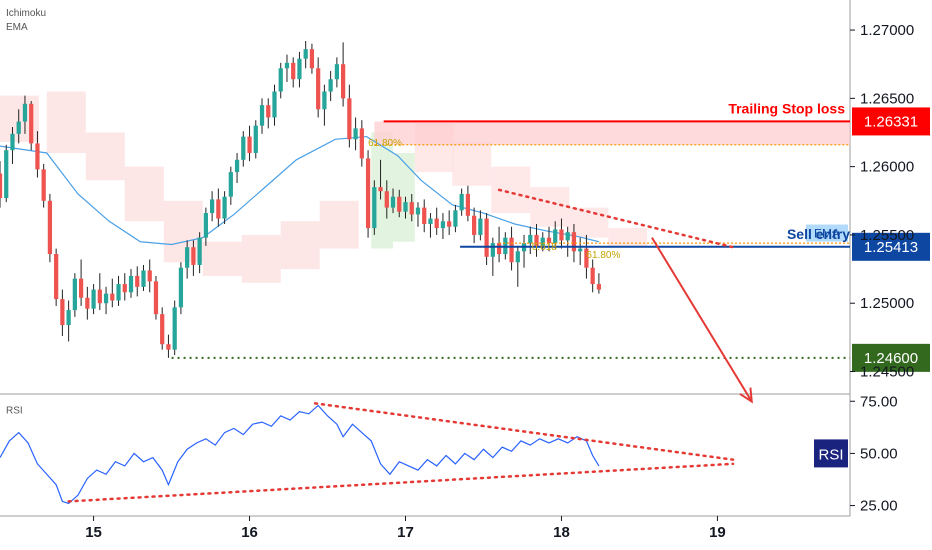 This screenshot has height=550, width=932. What do you see at coordinates (17, 27) in the screenshot?
I see `ema-legend: EMA` at bounding box center [17, 27].